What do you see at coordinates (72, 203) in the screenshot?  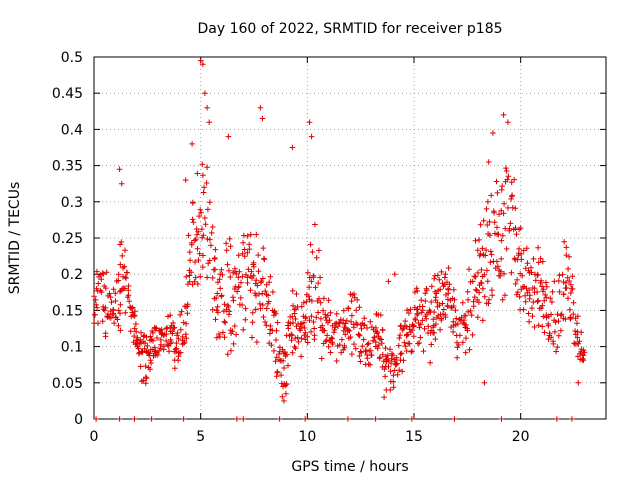 I see `y-tick-label: 0.3` at bounding box center [72, 203].